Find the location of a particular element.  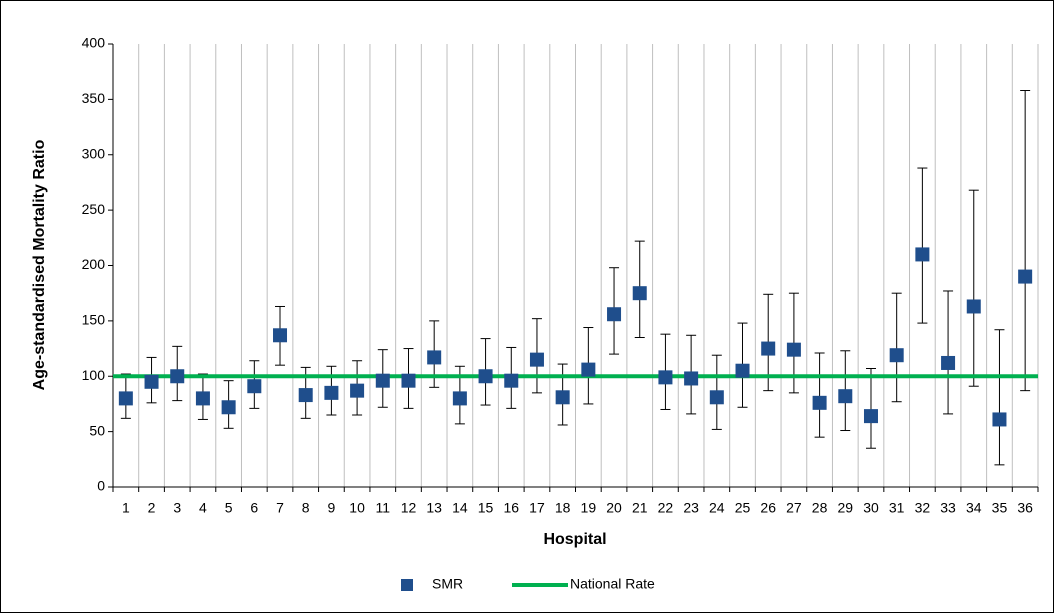

x-tick-label: 30 is located at coordinates (871, 508).